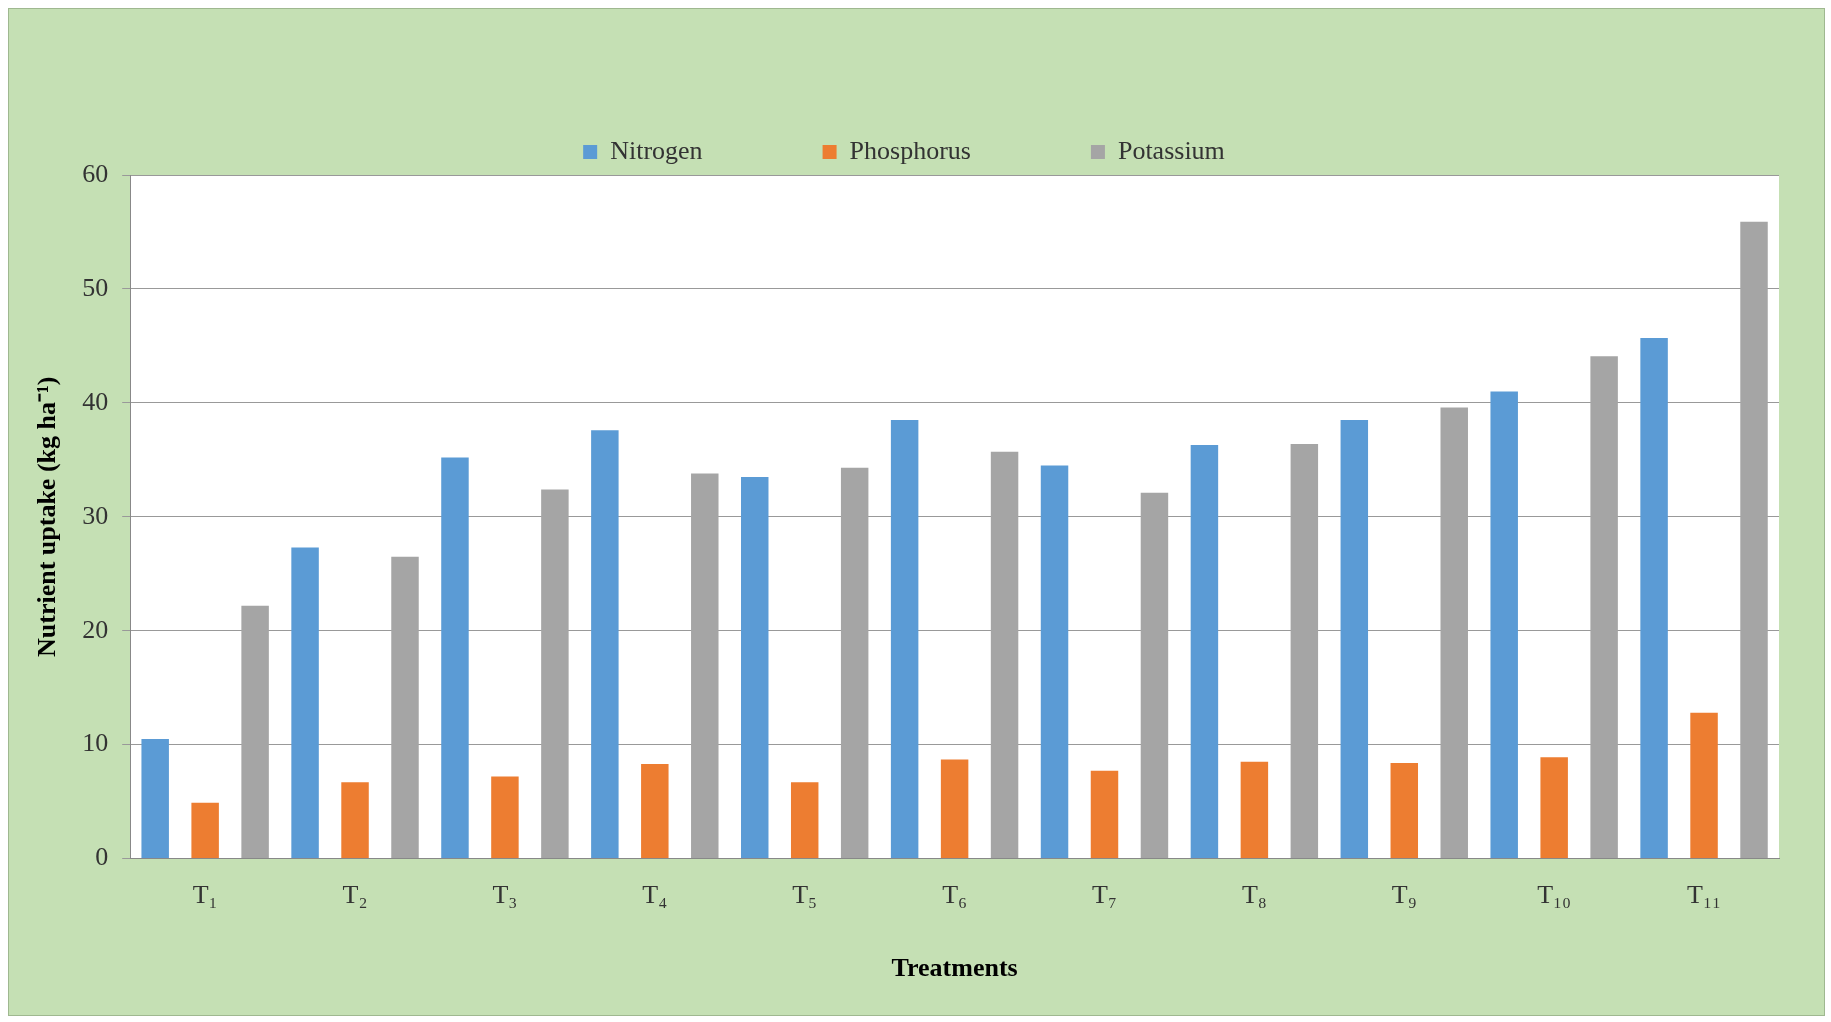  Describe the element at coordinates (1104, 895) in the screenshot. I see `x-tick-label: T₇` at that location.